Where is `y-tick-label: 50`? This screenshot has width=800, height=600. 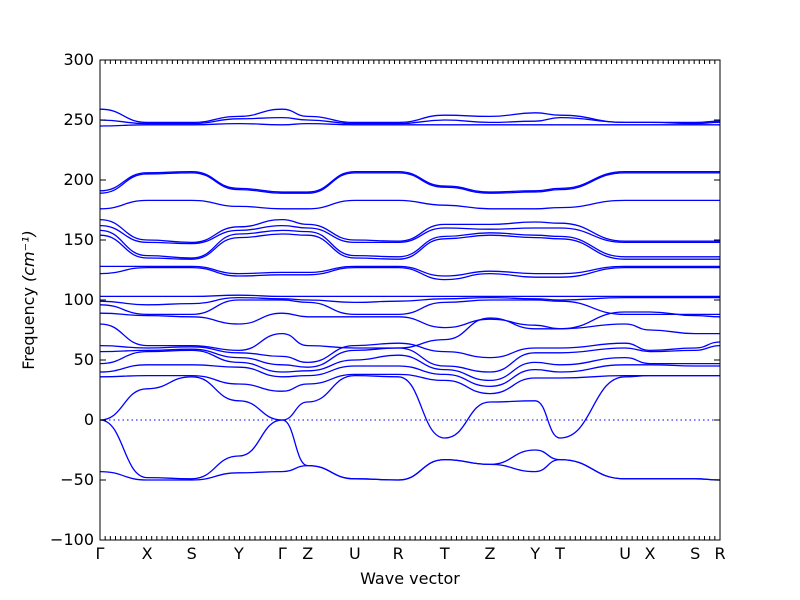 y-tick-label: 50 is located at coordinates (84, 359).